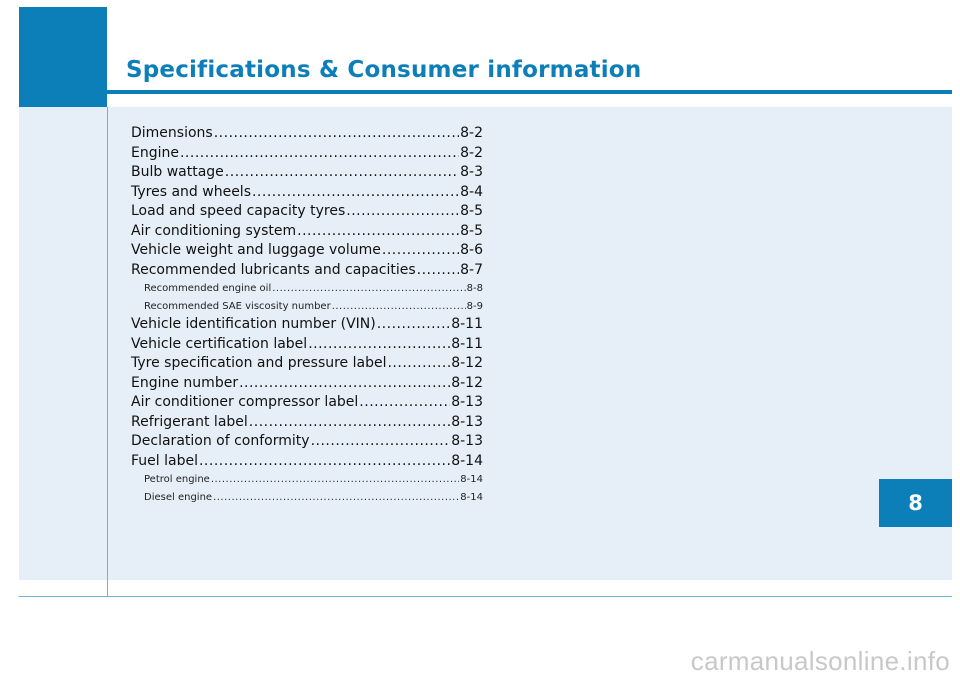 The image size is (960, 688). Describe the element at coordinates (172, 133) in the screenshot. I see `toc-entry-label: Dimensions` at that location.